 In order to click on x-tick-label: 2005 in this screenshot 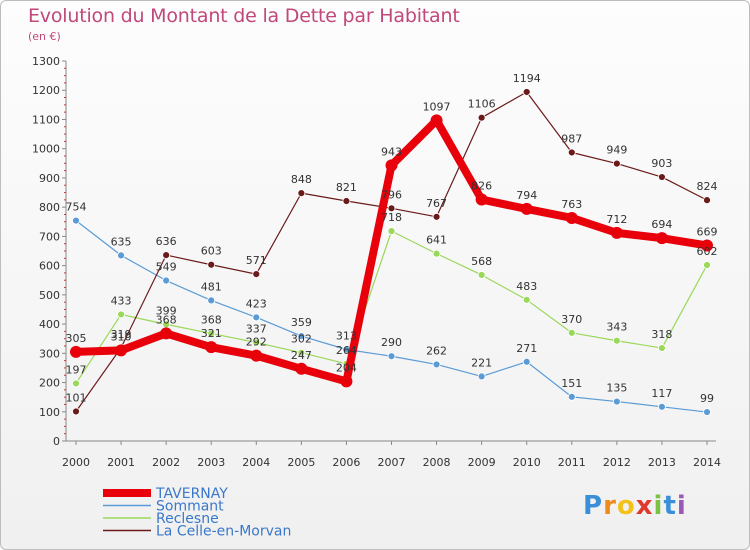, I will do `click(301, 462)`.